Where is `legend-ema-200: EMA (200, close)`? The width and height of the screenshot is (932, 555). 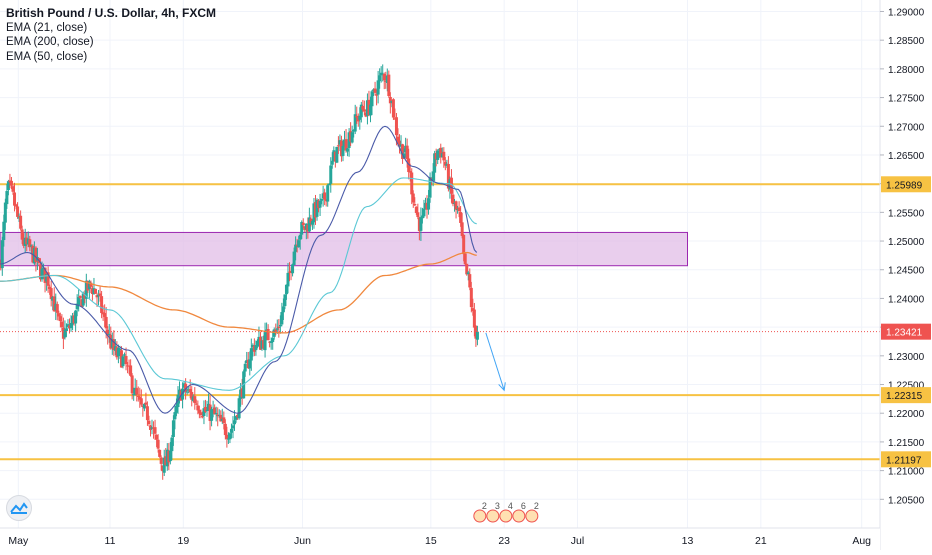
legend-ema-200: EMA (200, close) is located at coordinates (50, 42).